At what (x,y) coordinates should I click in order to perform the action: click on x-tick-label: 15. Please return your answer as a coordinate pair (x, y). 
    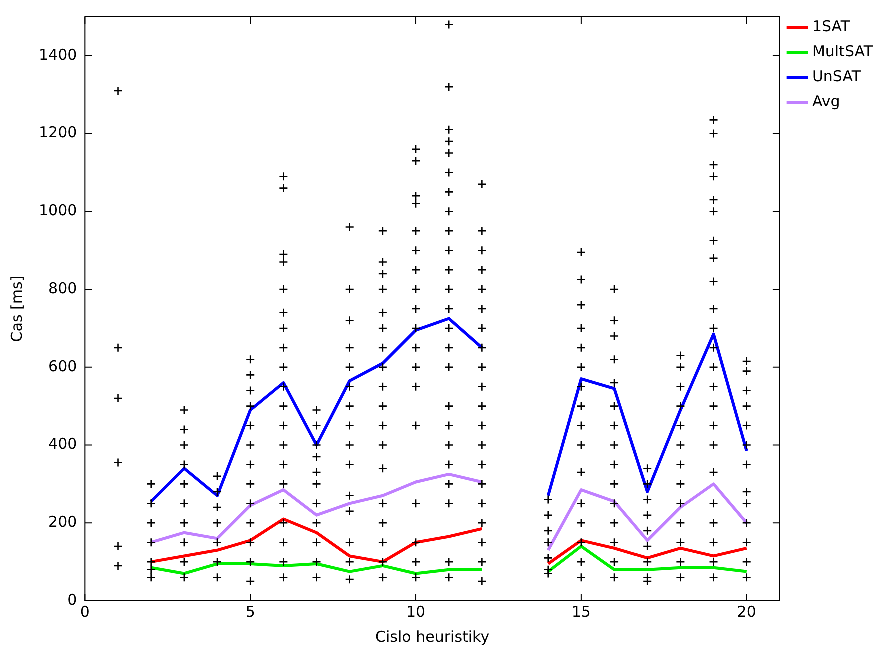
    Looking at the image, I should click on (581, 611).